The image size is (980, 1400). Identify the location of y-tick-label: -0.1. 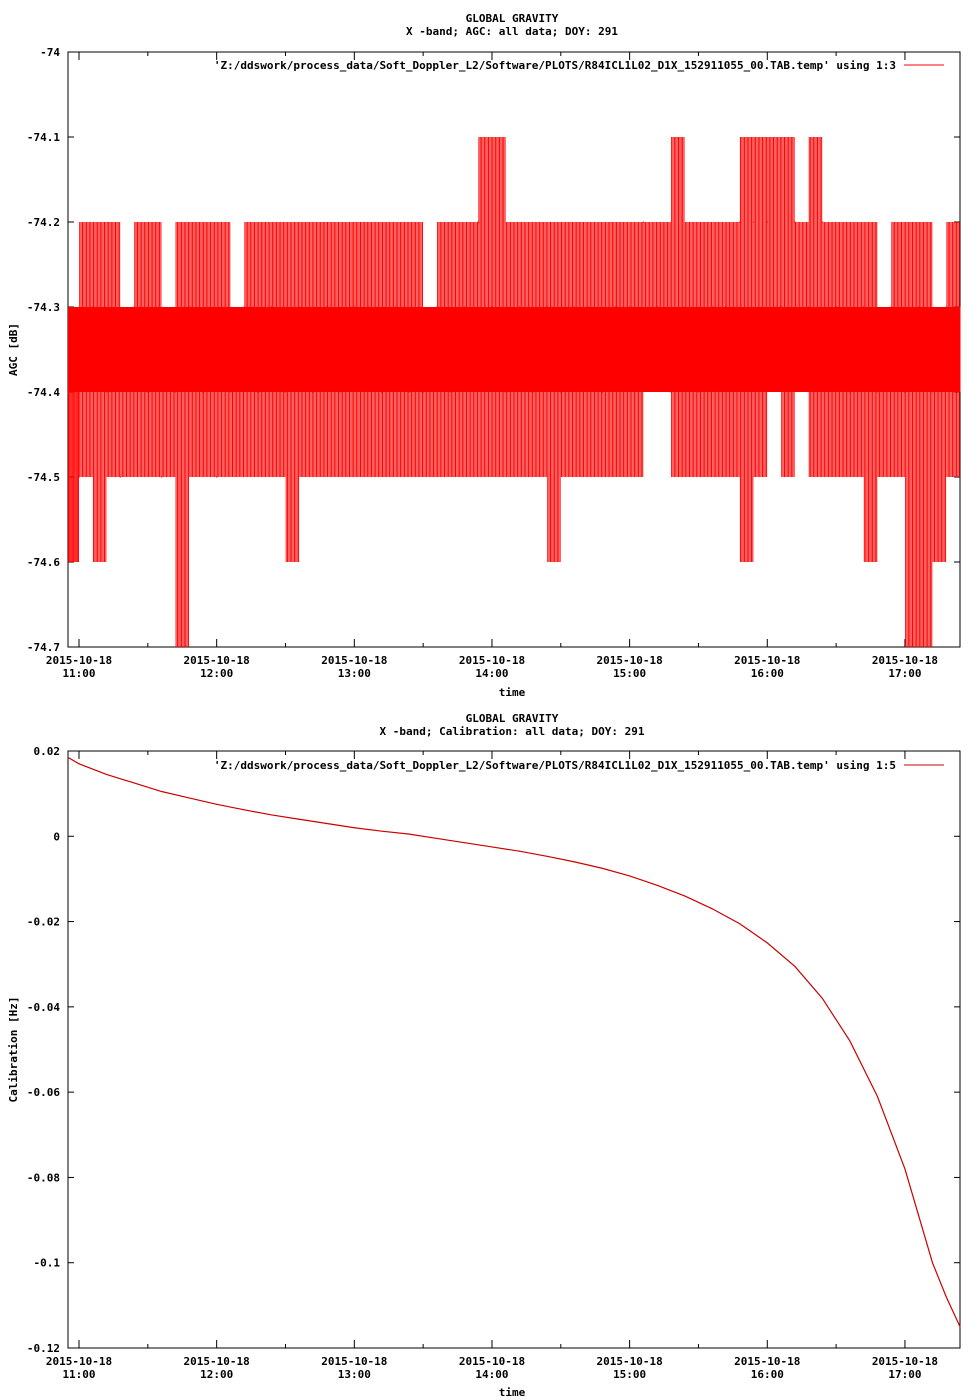
(47, 1263).